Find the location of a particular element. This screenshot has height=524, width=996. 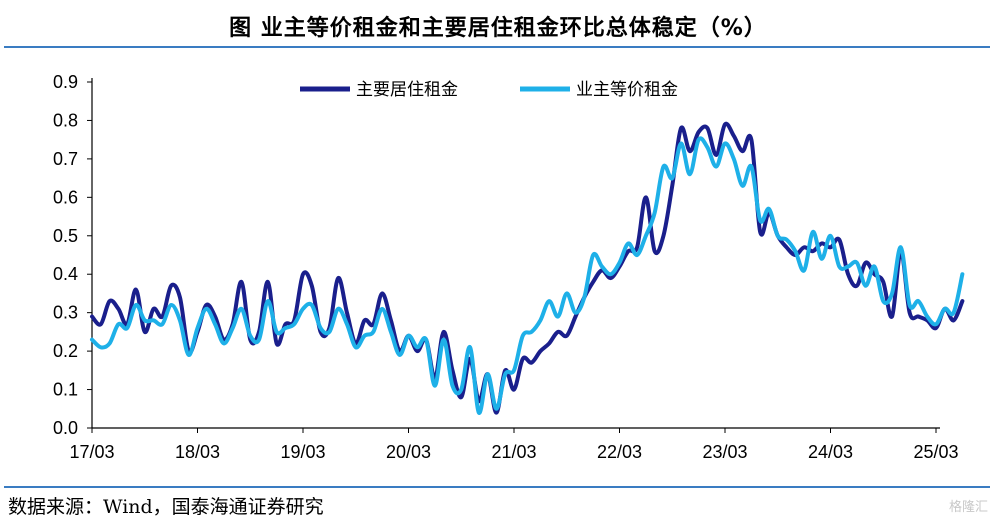

y-tick-label: 0.9 is located at coordinates (65, 82).